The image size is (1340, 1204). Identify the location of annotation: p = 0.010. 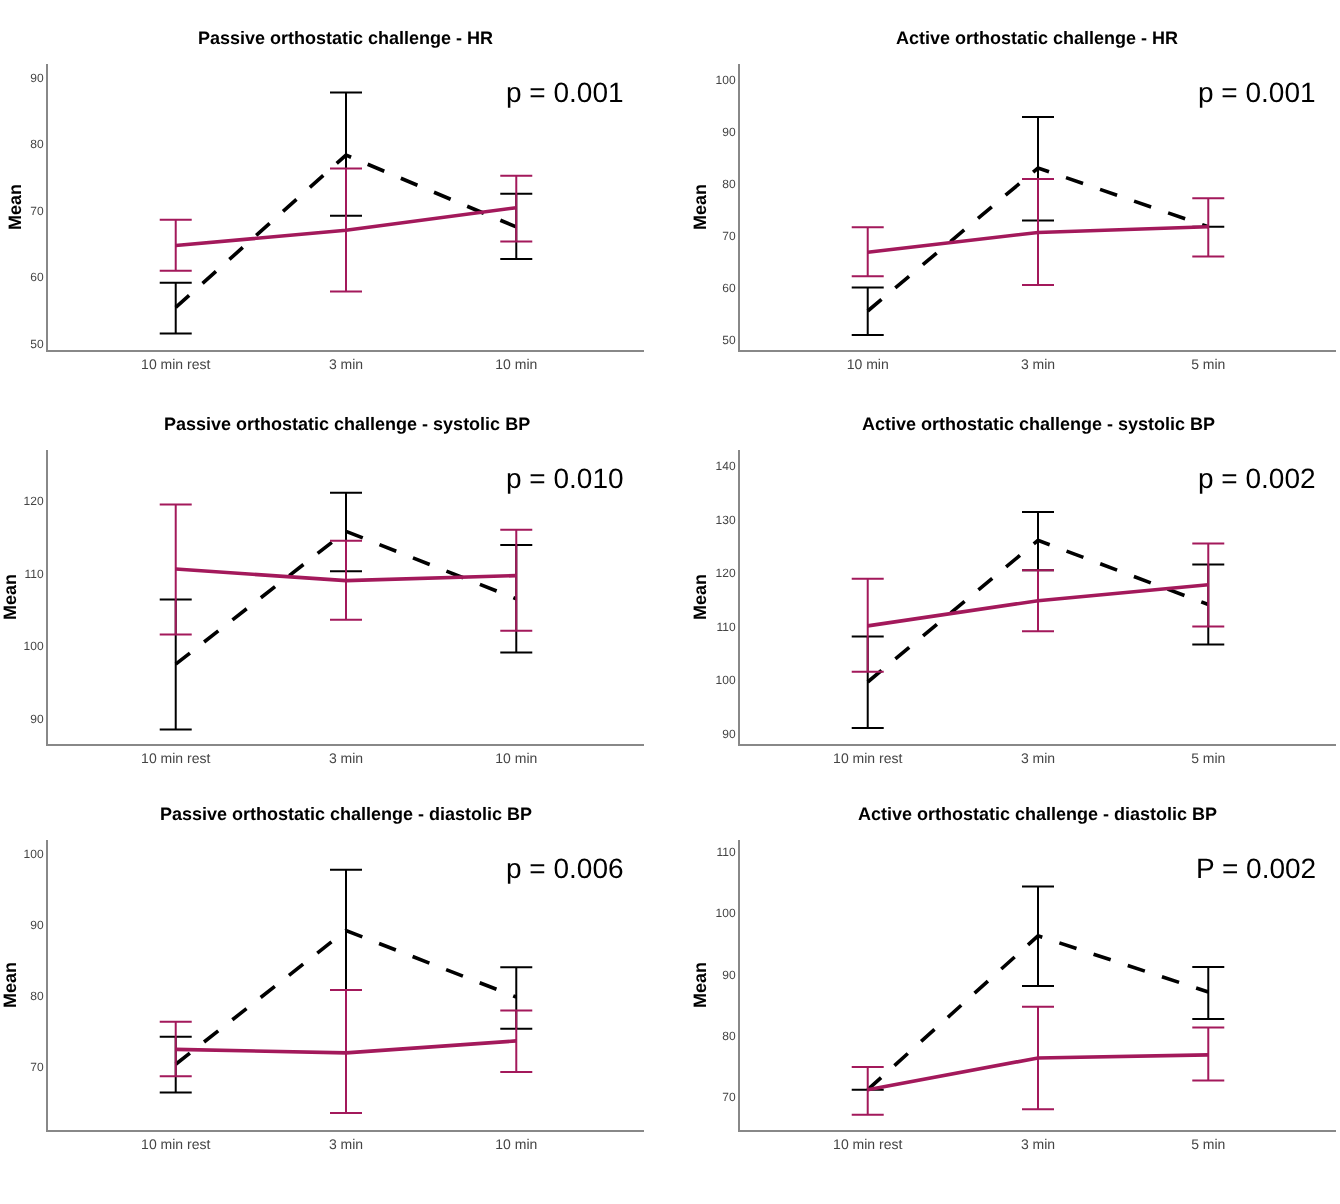
(565, 478).